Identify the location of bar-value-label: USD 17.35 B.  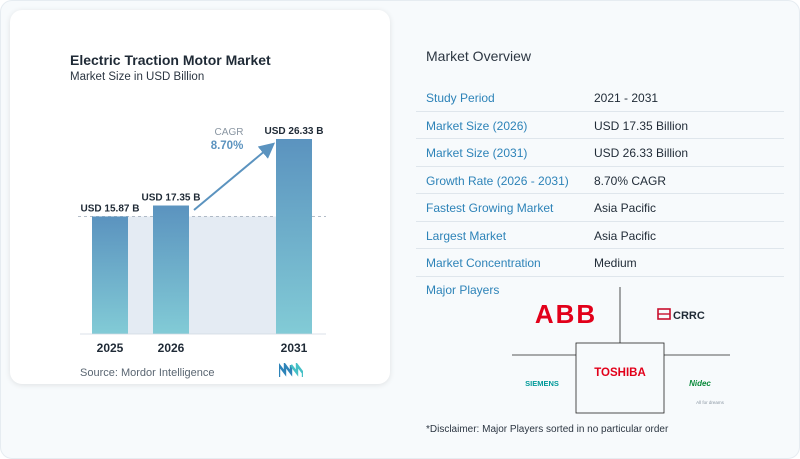
(171, 198).